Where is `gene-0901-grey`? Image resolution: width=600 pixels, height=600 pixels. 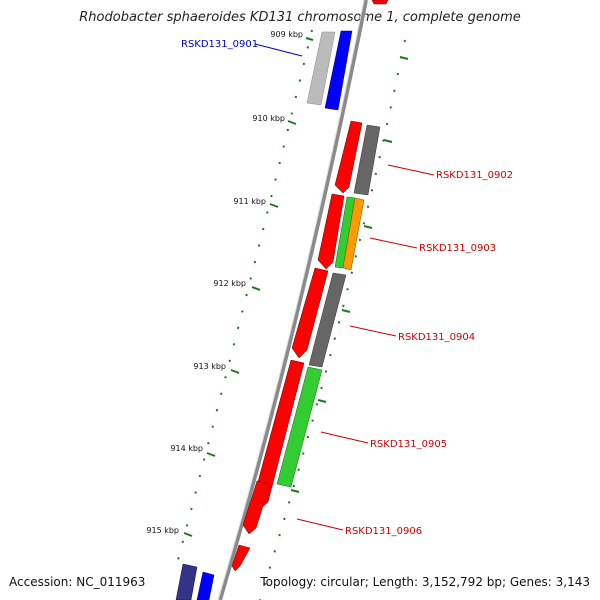 gene-0901-grey is located at coordinates (321, 68).